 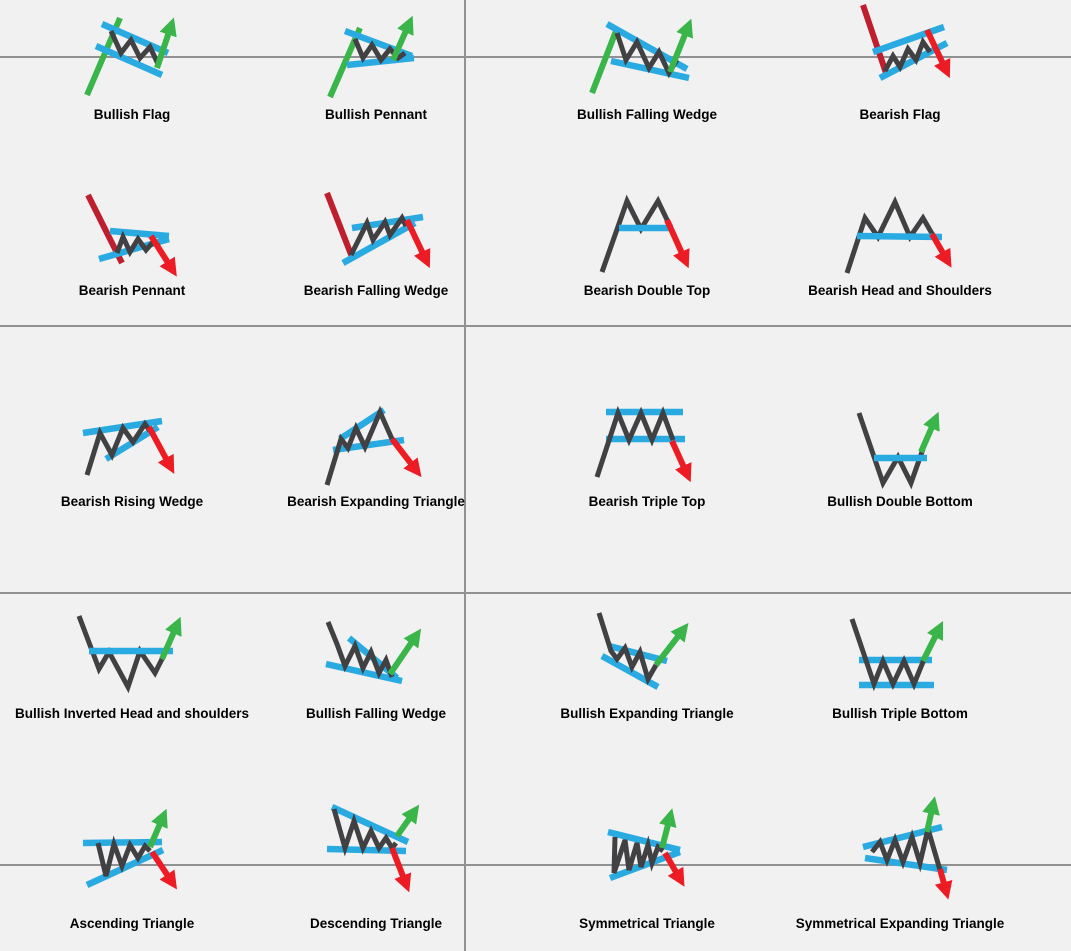 I want to click on bullish-inverted-head-and-shoulders-diagram, so click(x=129, y=654).